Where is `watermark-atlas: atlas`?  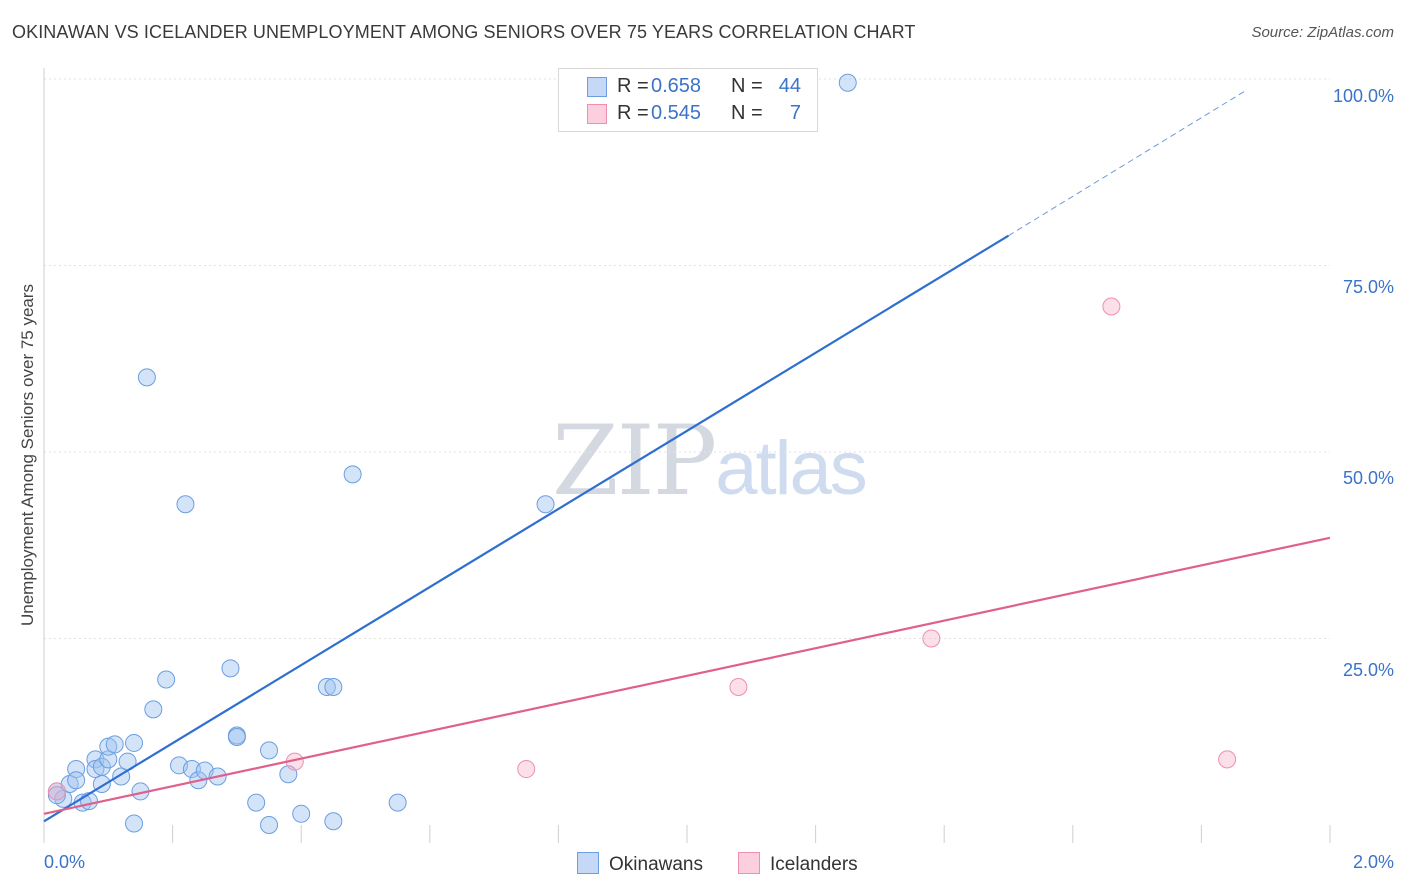 watermark-atlas: atlas is located at coordinates (791, 468).